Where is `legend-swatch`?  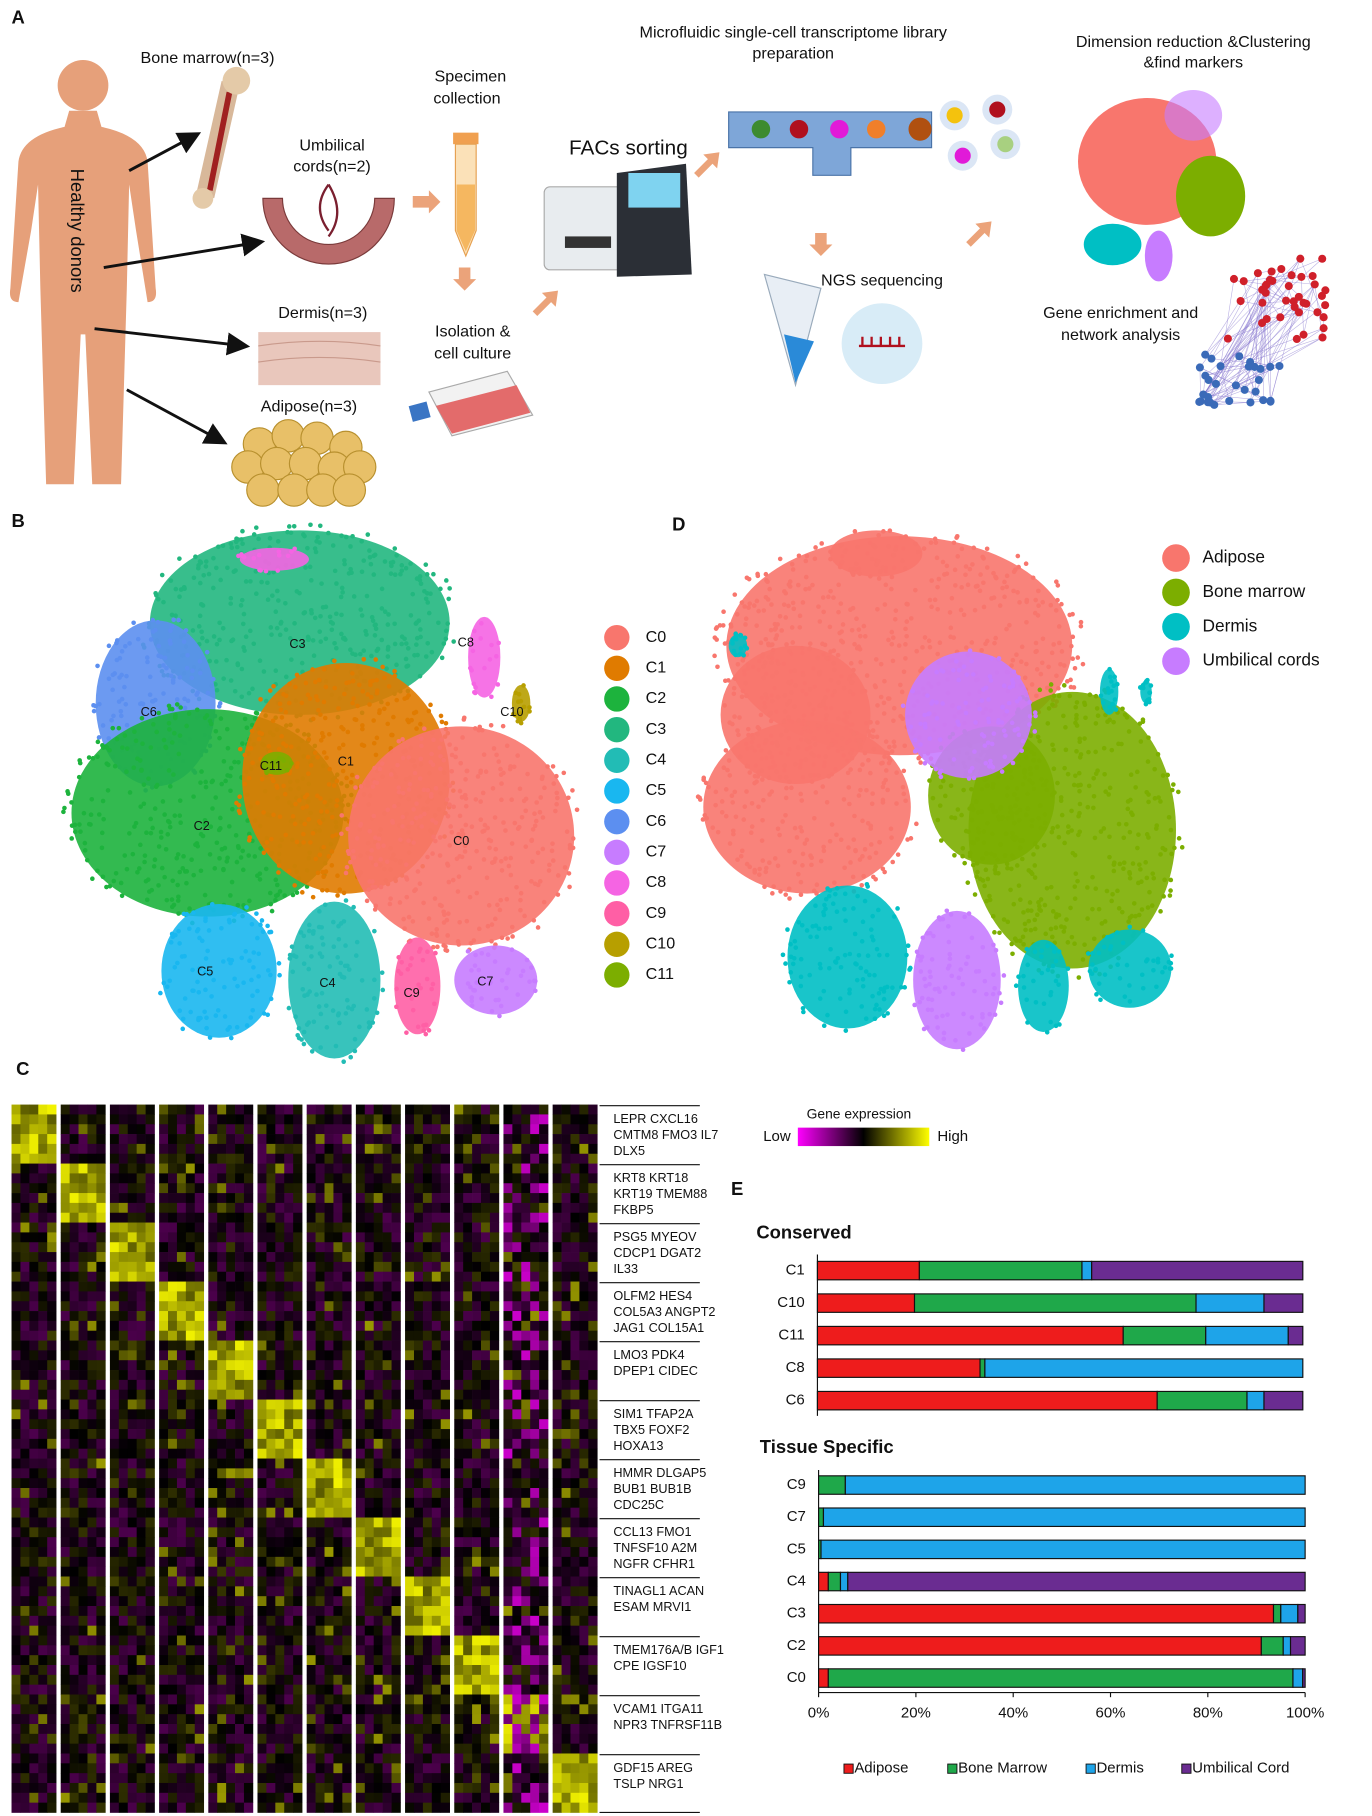
legend-swatch is located at coordinates (617, 883).